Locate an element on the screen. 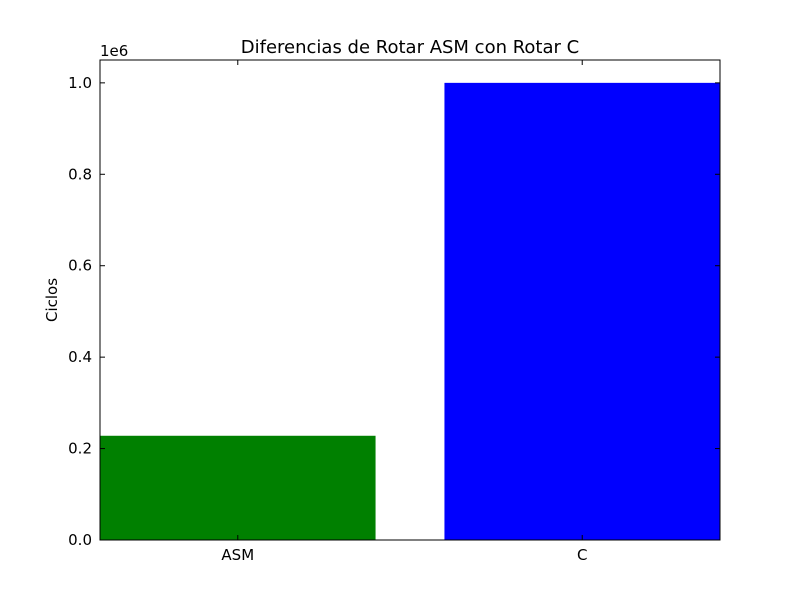 The height and width of the screenshot is (600, 800). y-tick-label: 0.4 is located at coordinates (80, 357).